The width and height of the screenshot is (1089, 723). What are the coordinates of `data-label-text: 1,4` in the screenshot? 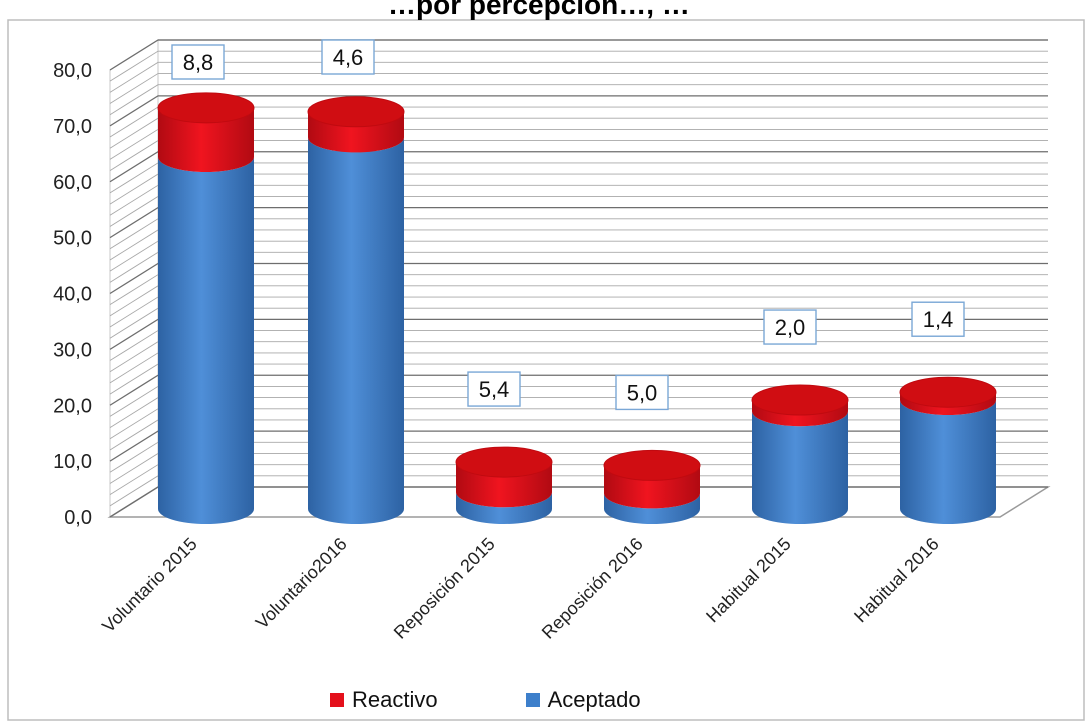 It's located at (938, 319).